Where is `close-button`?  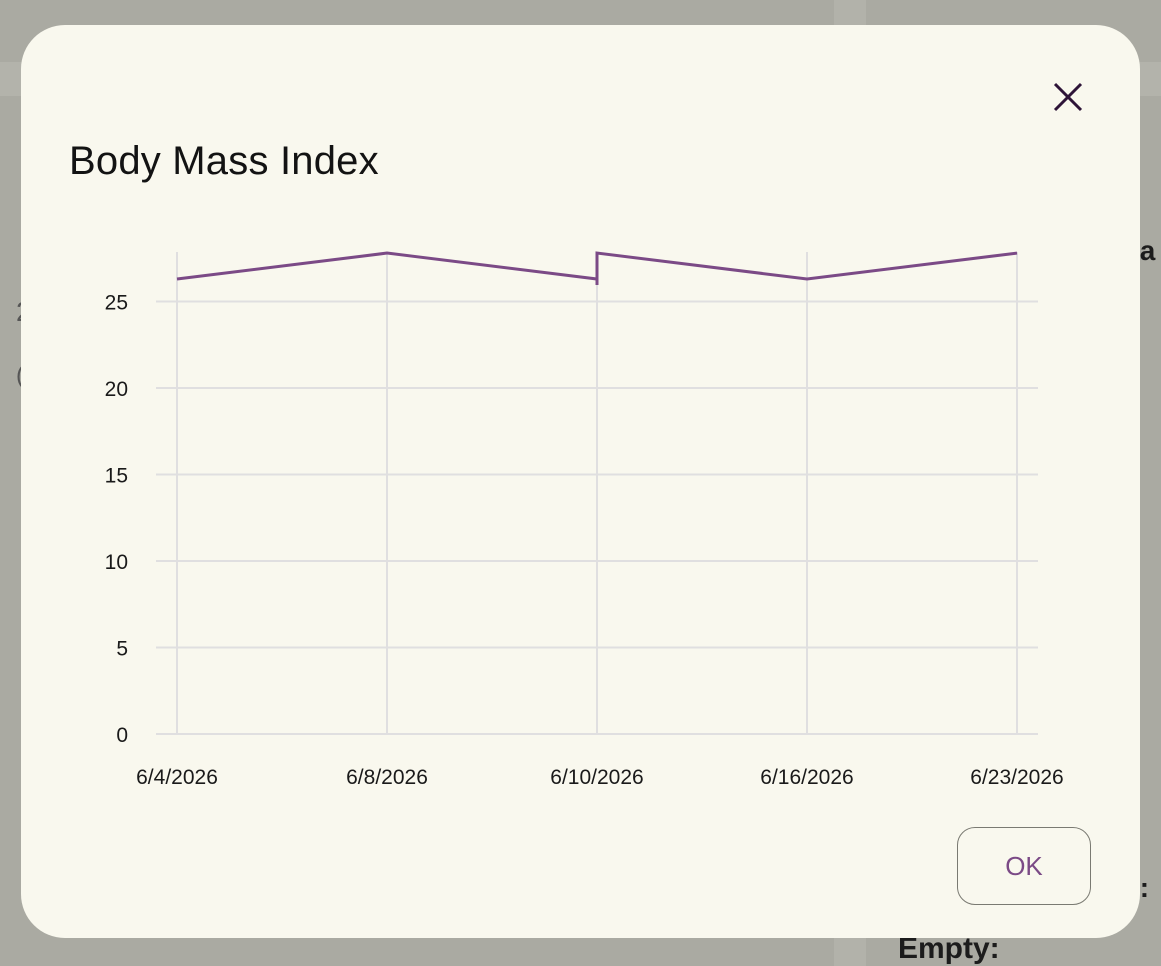
close-button is located at coordinates (1068, 97).